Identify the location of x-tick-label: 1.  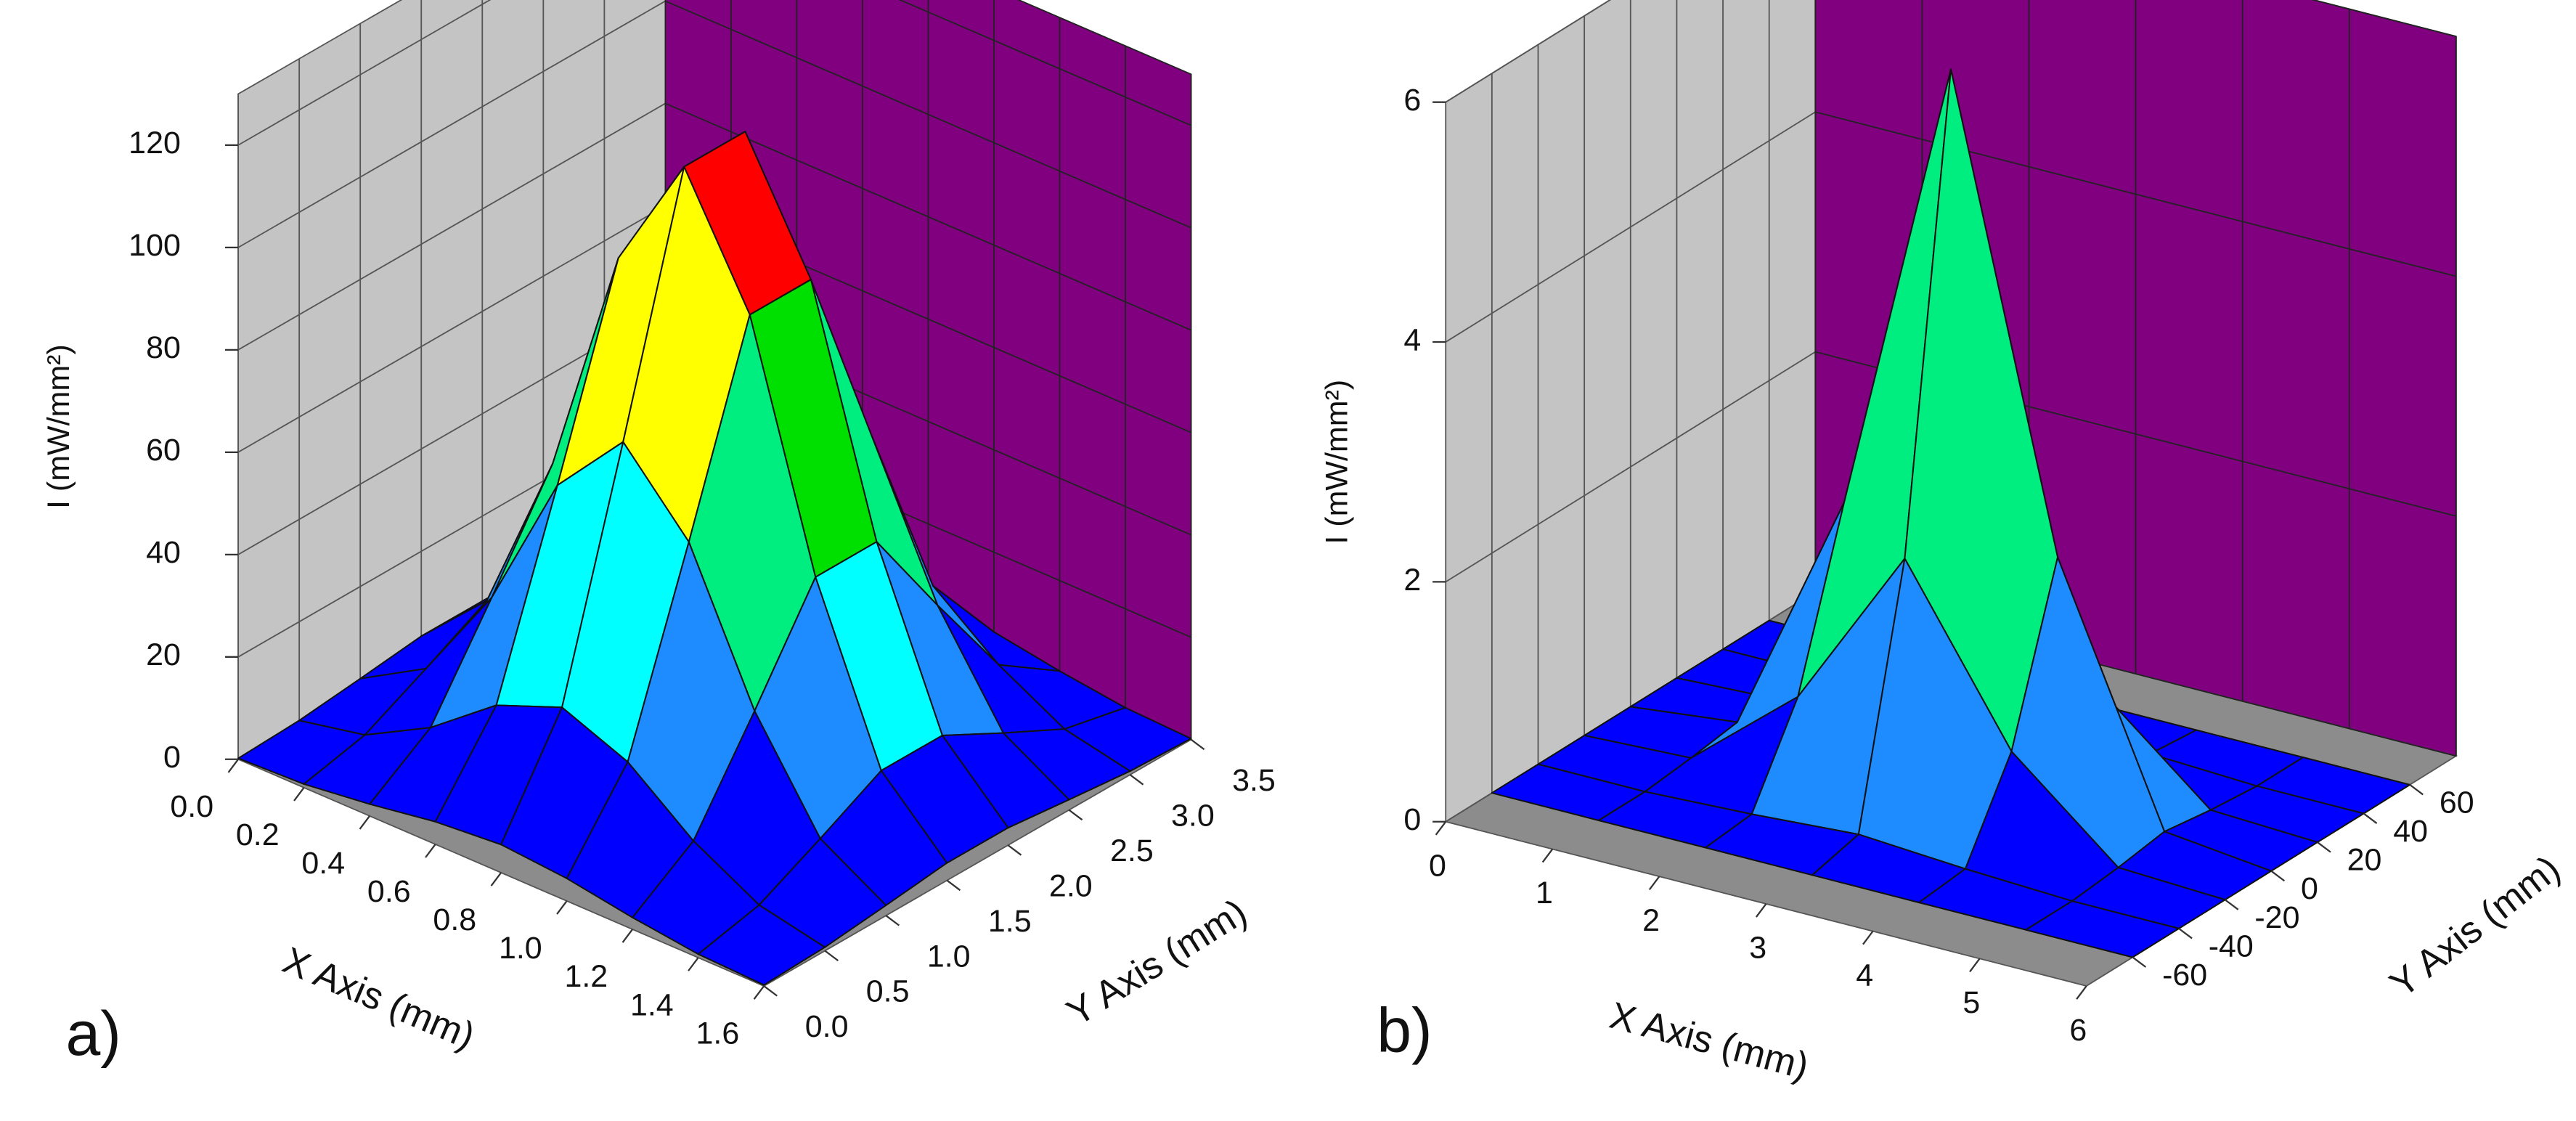
(1544, 893).